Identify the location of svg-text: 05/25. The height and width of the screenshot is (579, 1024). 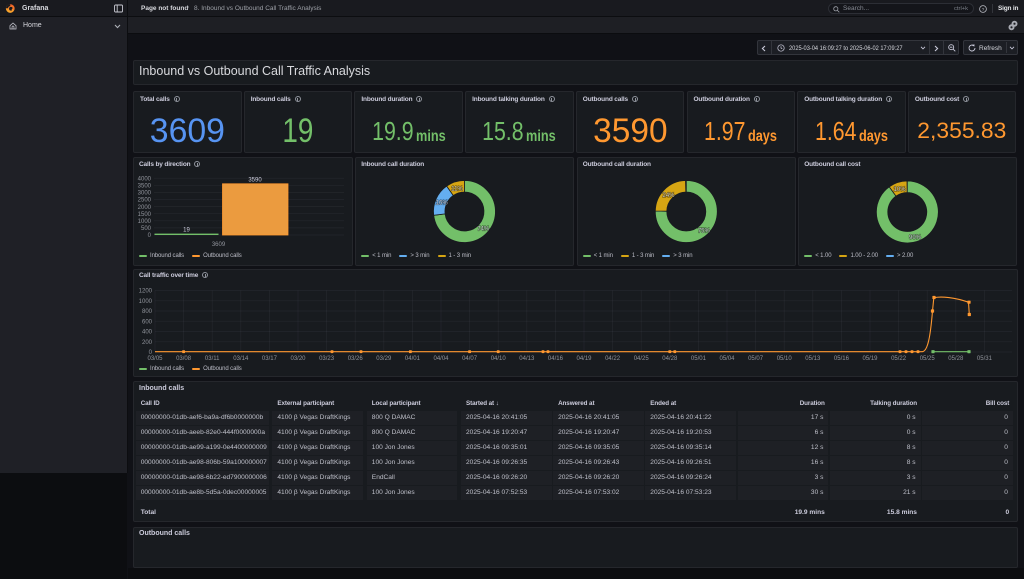
(928, 359).